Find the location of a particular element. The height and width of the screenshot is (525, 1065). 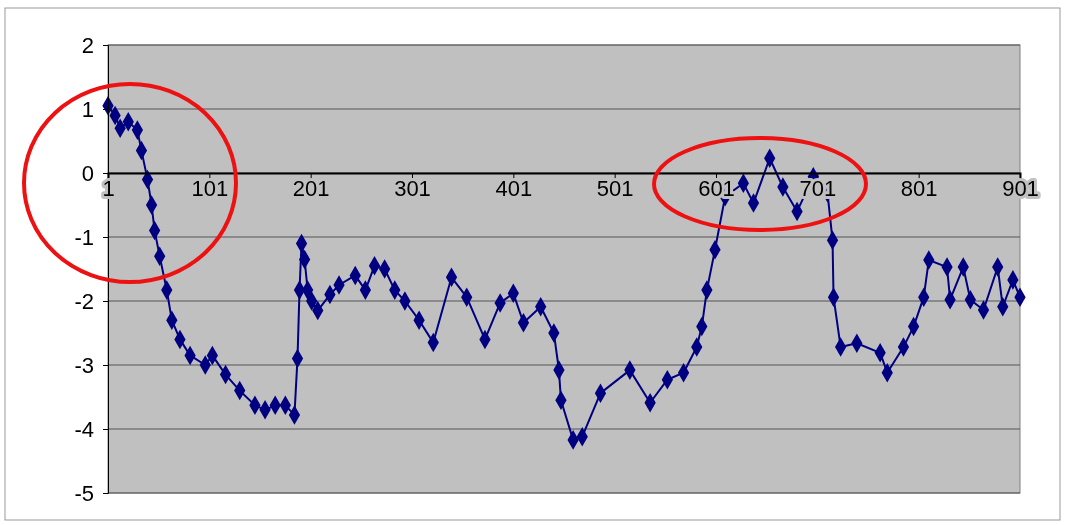

x-tick-label: 901 is located at coordinates (1020, 188).